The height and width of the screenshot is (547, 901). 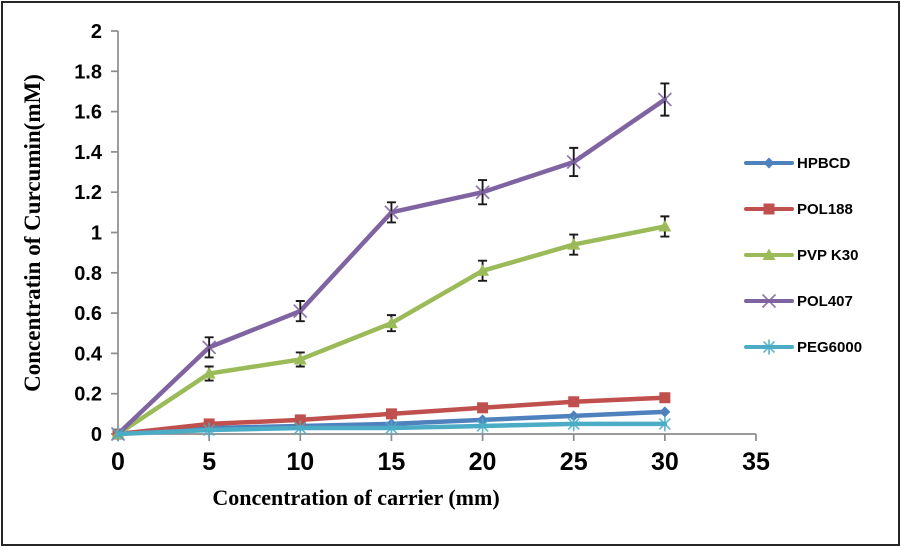 What do you see at coordinates (392, 462) in the screenshot?
I see `x-tick-label: 15` at bounding box center [392, 462].